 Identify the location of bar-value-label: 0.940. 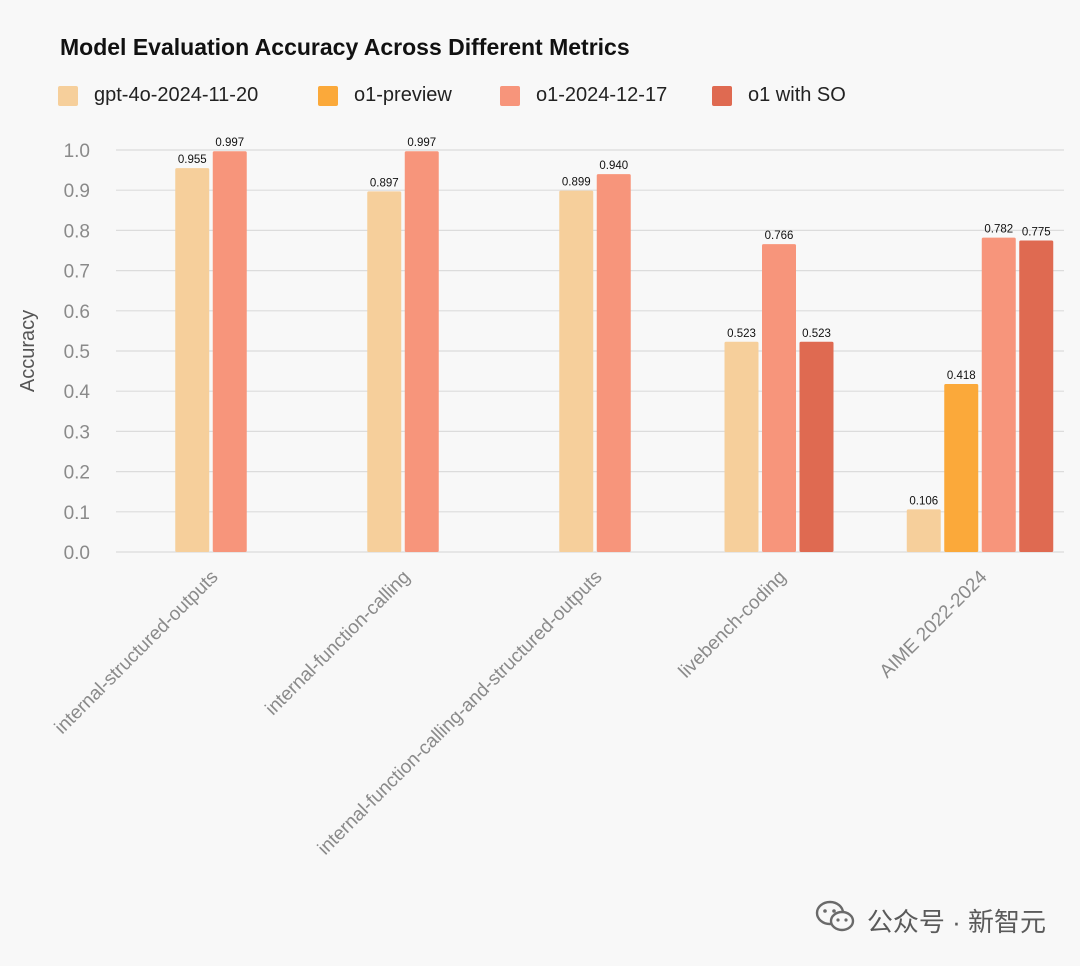
(613, 166).